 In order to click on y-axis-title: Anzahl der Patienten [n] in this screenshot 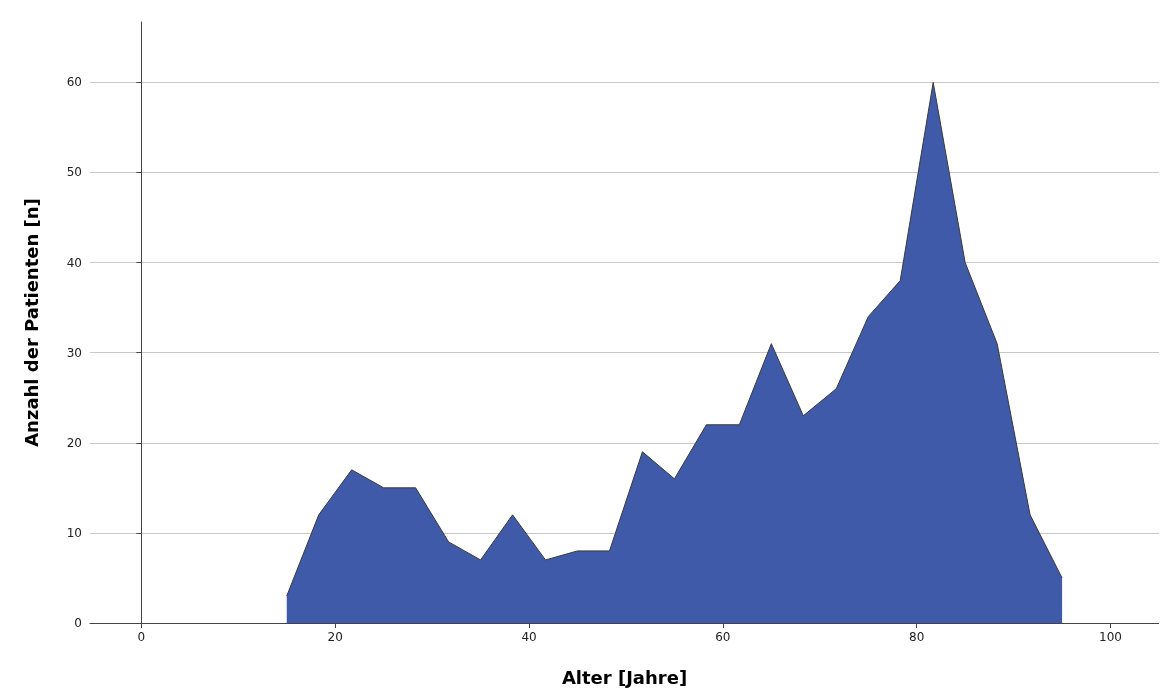, I will do `click(31, 322)`.